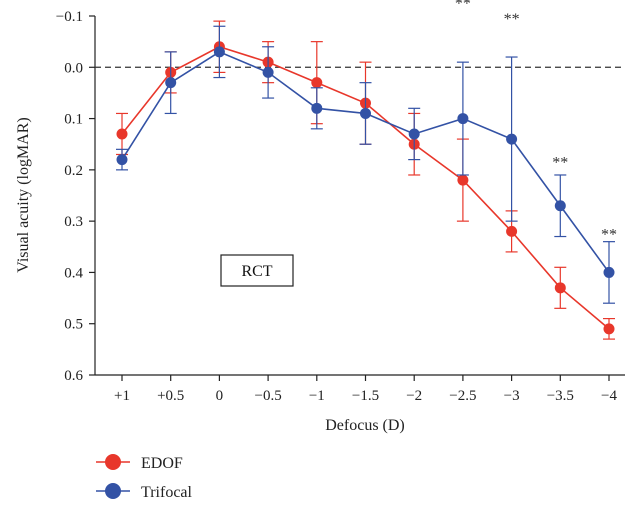 The image size is (630, 505). I want to click on x-tick-label: +0.5, so click(170, 396).